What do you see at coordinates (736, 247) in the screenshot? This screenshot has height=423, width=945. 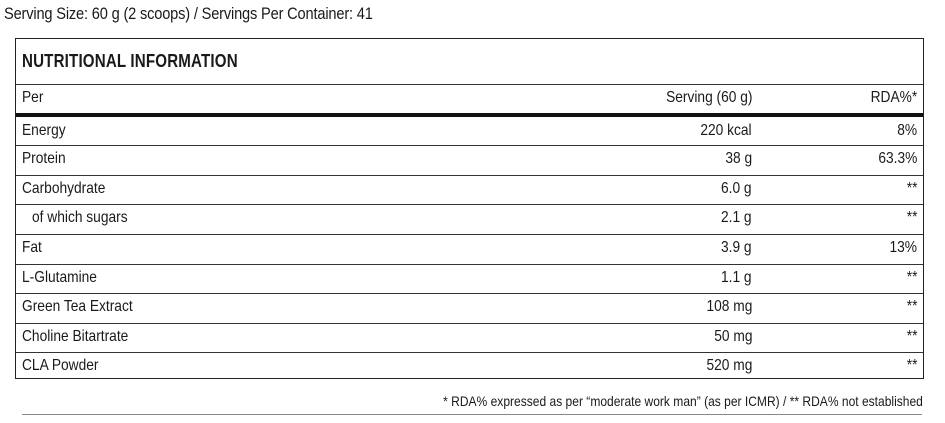 I see `nutrient-serving: 3.9 g` at bounding box center [736, 247].